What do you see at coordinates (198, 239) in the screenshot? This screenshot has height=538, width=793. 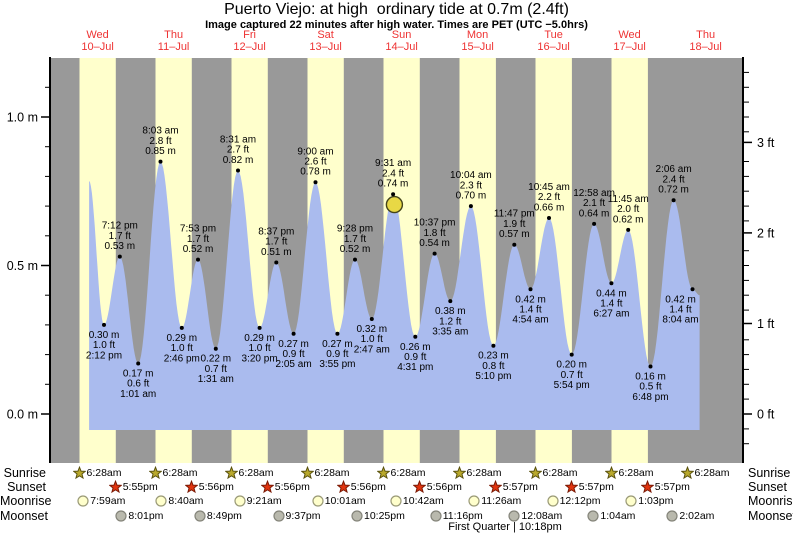 I see `tide-extreme-label: 7:53 pm 1.7 ft 0.52 m` at bounding box center [198, 239].